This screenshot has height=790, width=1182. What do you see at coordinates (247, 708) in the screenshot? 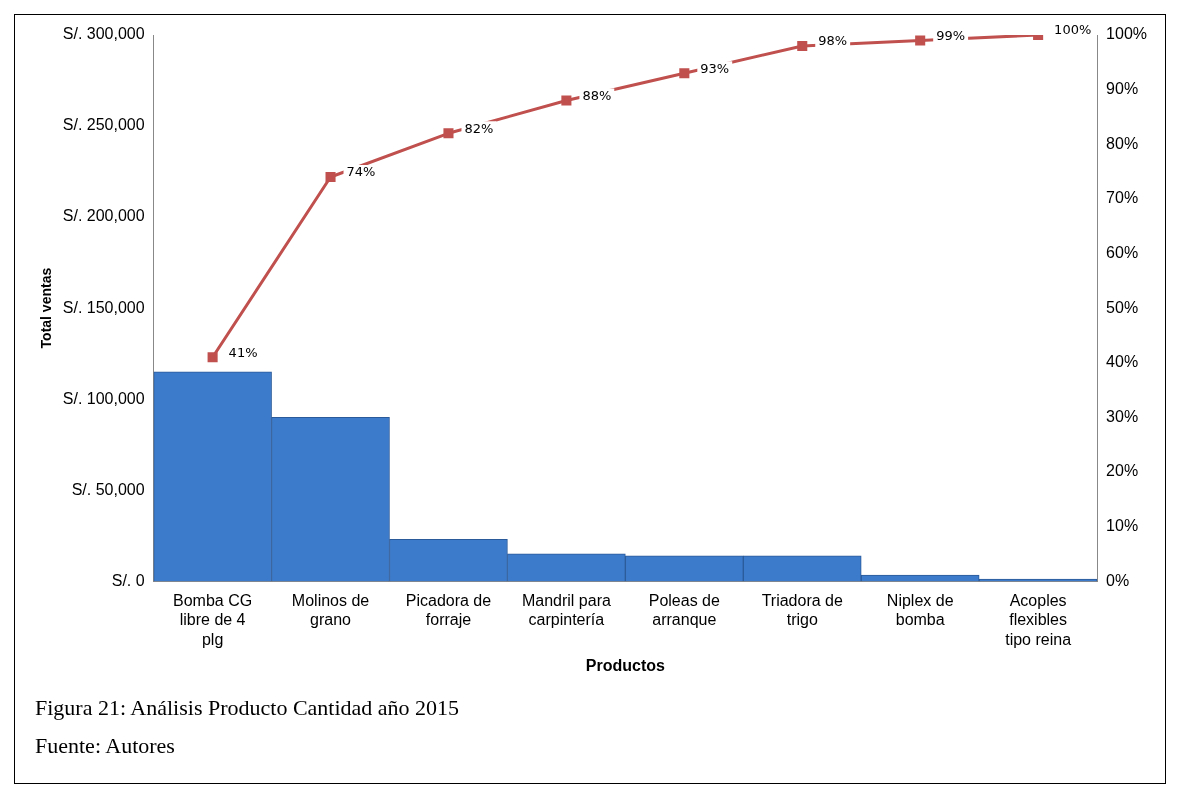
I see `text: Figura 21: Análisis Producto Cantidad año 2015` at bounding box center [247, 708].